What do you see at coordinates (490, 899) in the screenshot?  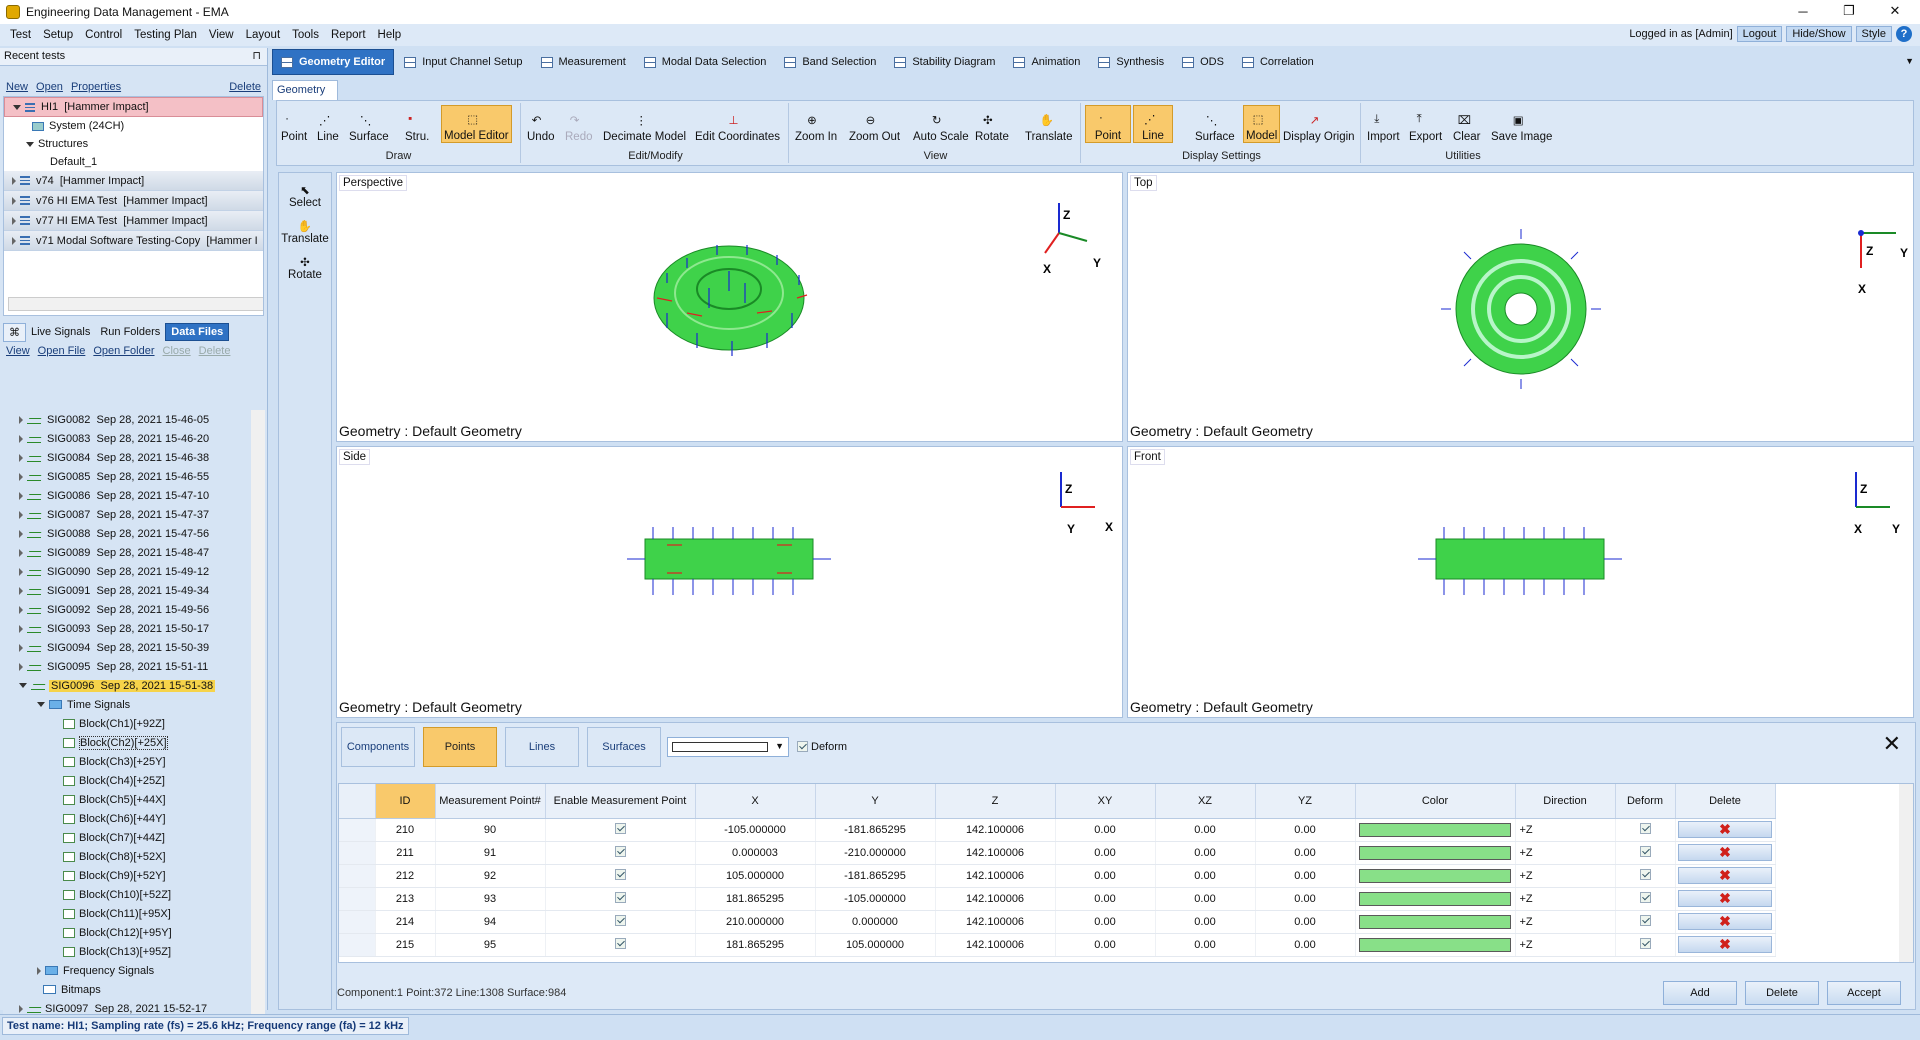 I see `cell-measurement-point: 93` at bounding box center [490, 899].